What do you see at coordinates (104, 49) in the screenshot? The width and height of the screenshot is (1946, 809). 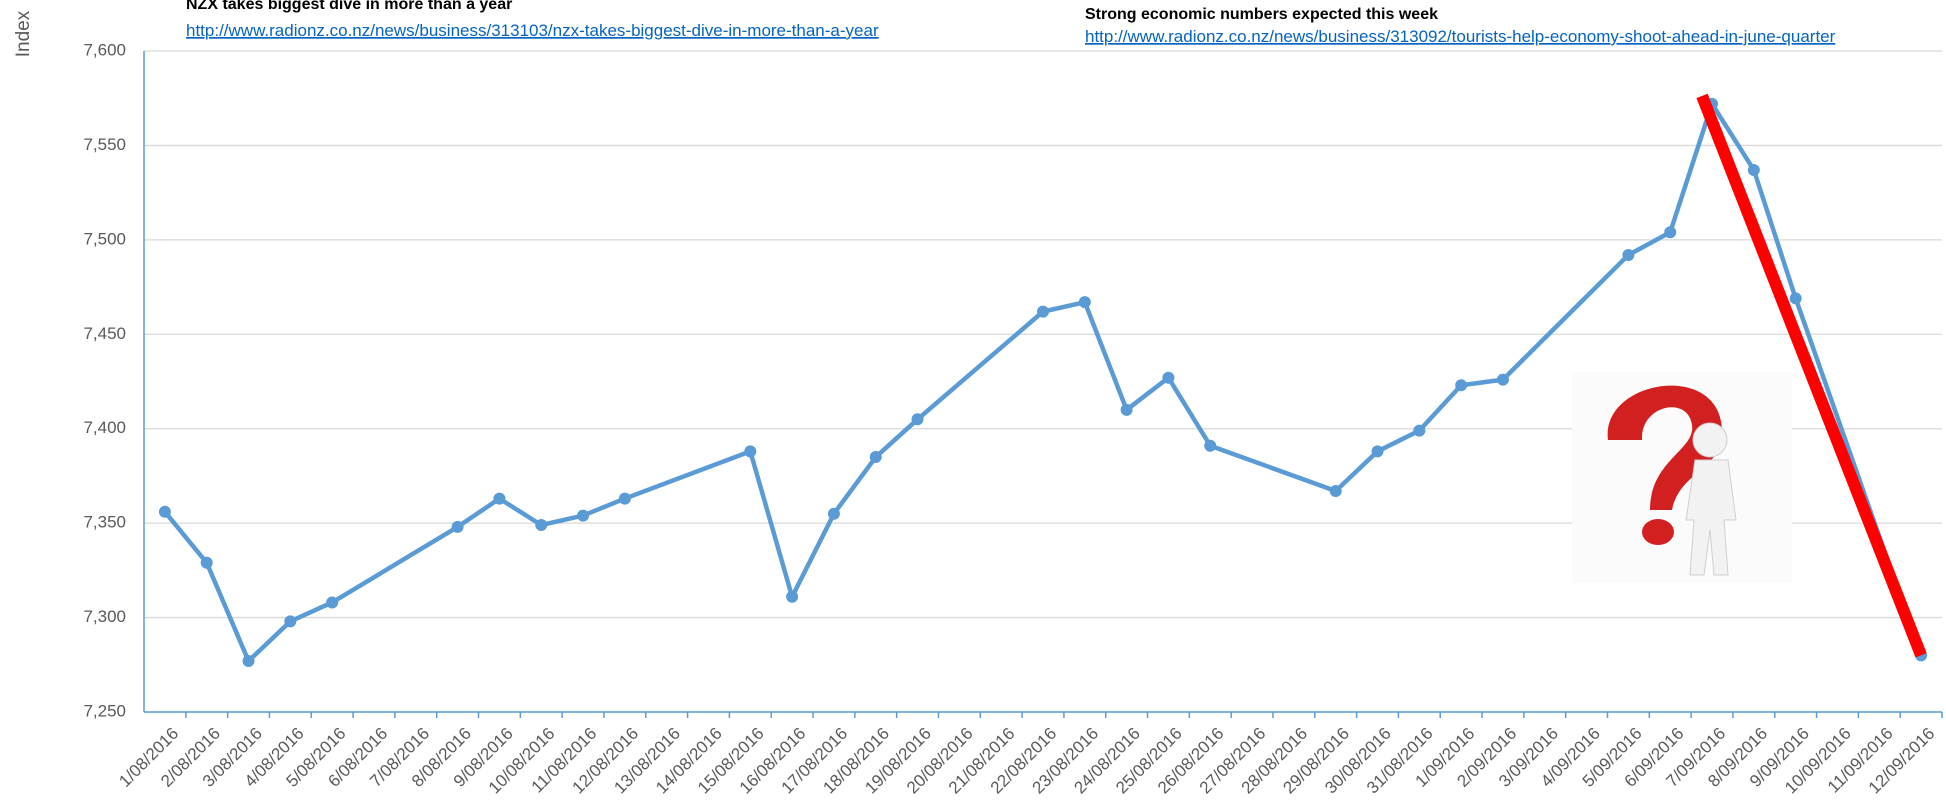 I see `y-tick-label: 7,600` at bounding box center [104, 49].